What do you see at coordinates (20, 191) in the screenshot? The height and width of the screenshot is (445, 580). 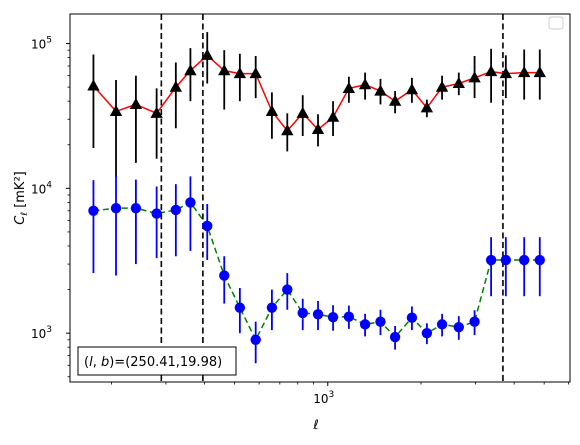 I see `y-axis-label-unit: [mK²]` at bounding box center [20, 191].